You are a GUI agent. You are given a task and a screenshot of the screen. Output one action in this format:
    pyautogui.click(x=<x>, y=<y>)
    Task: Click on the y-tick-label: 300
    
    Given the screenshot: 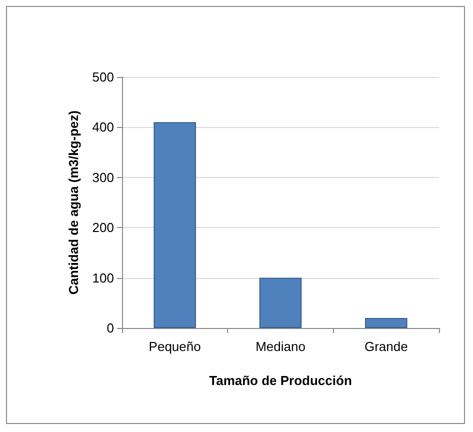 What is the action you would take?
    pyautogui.click(x=103, y=177)
    